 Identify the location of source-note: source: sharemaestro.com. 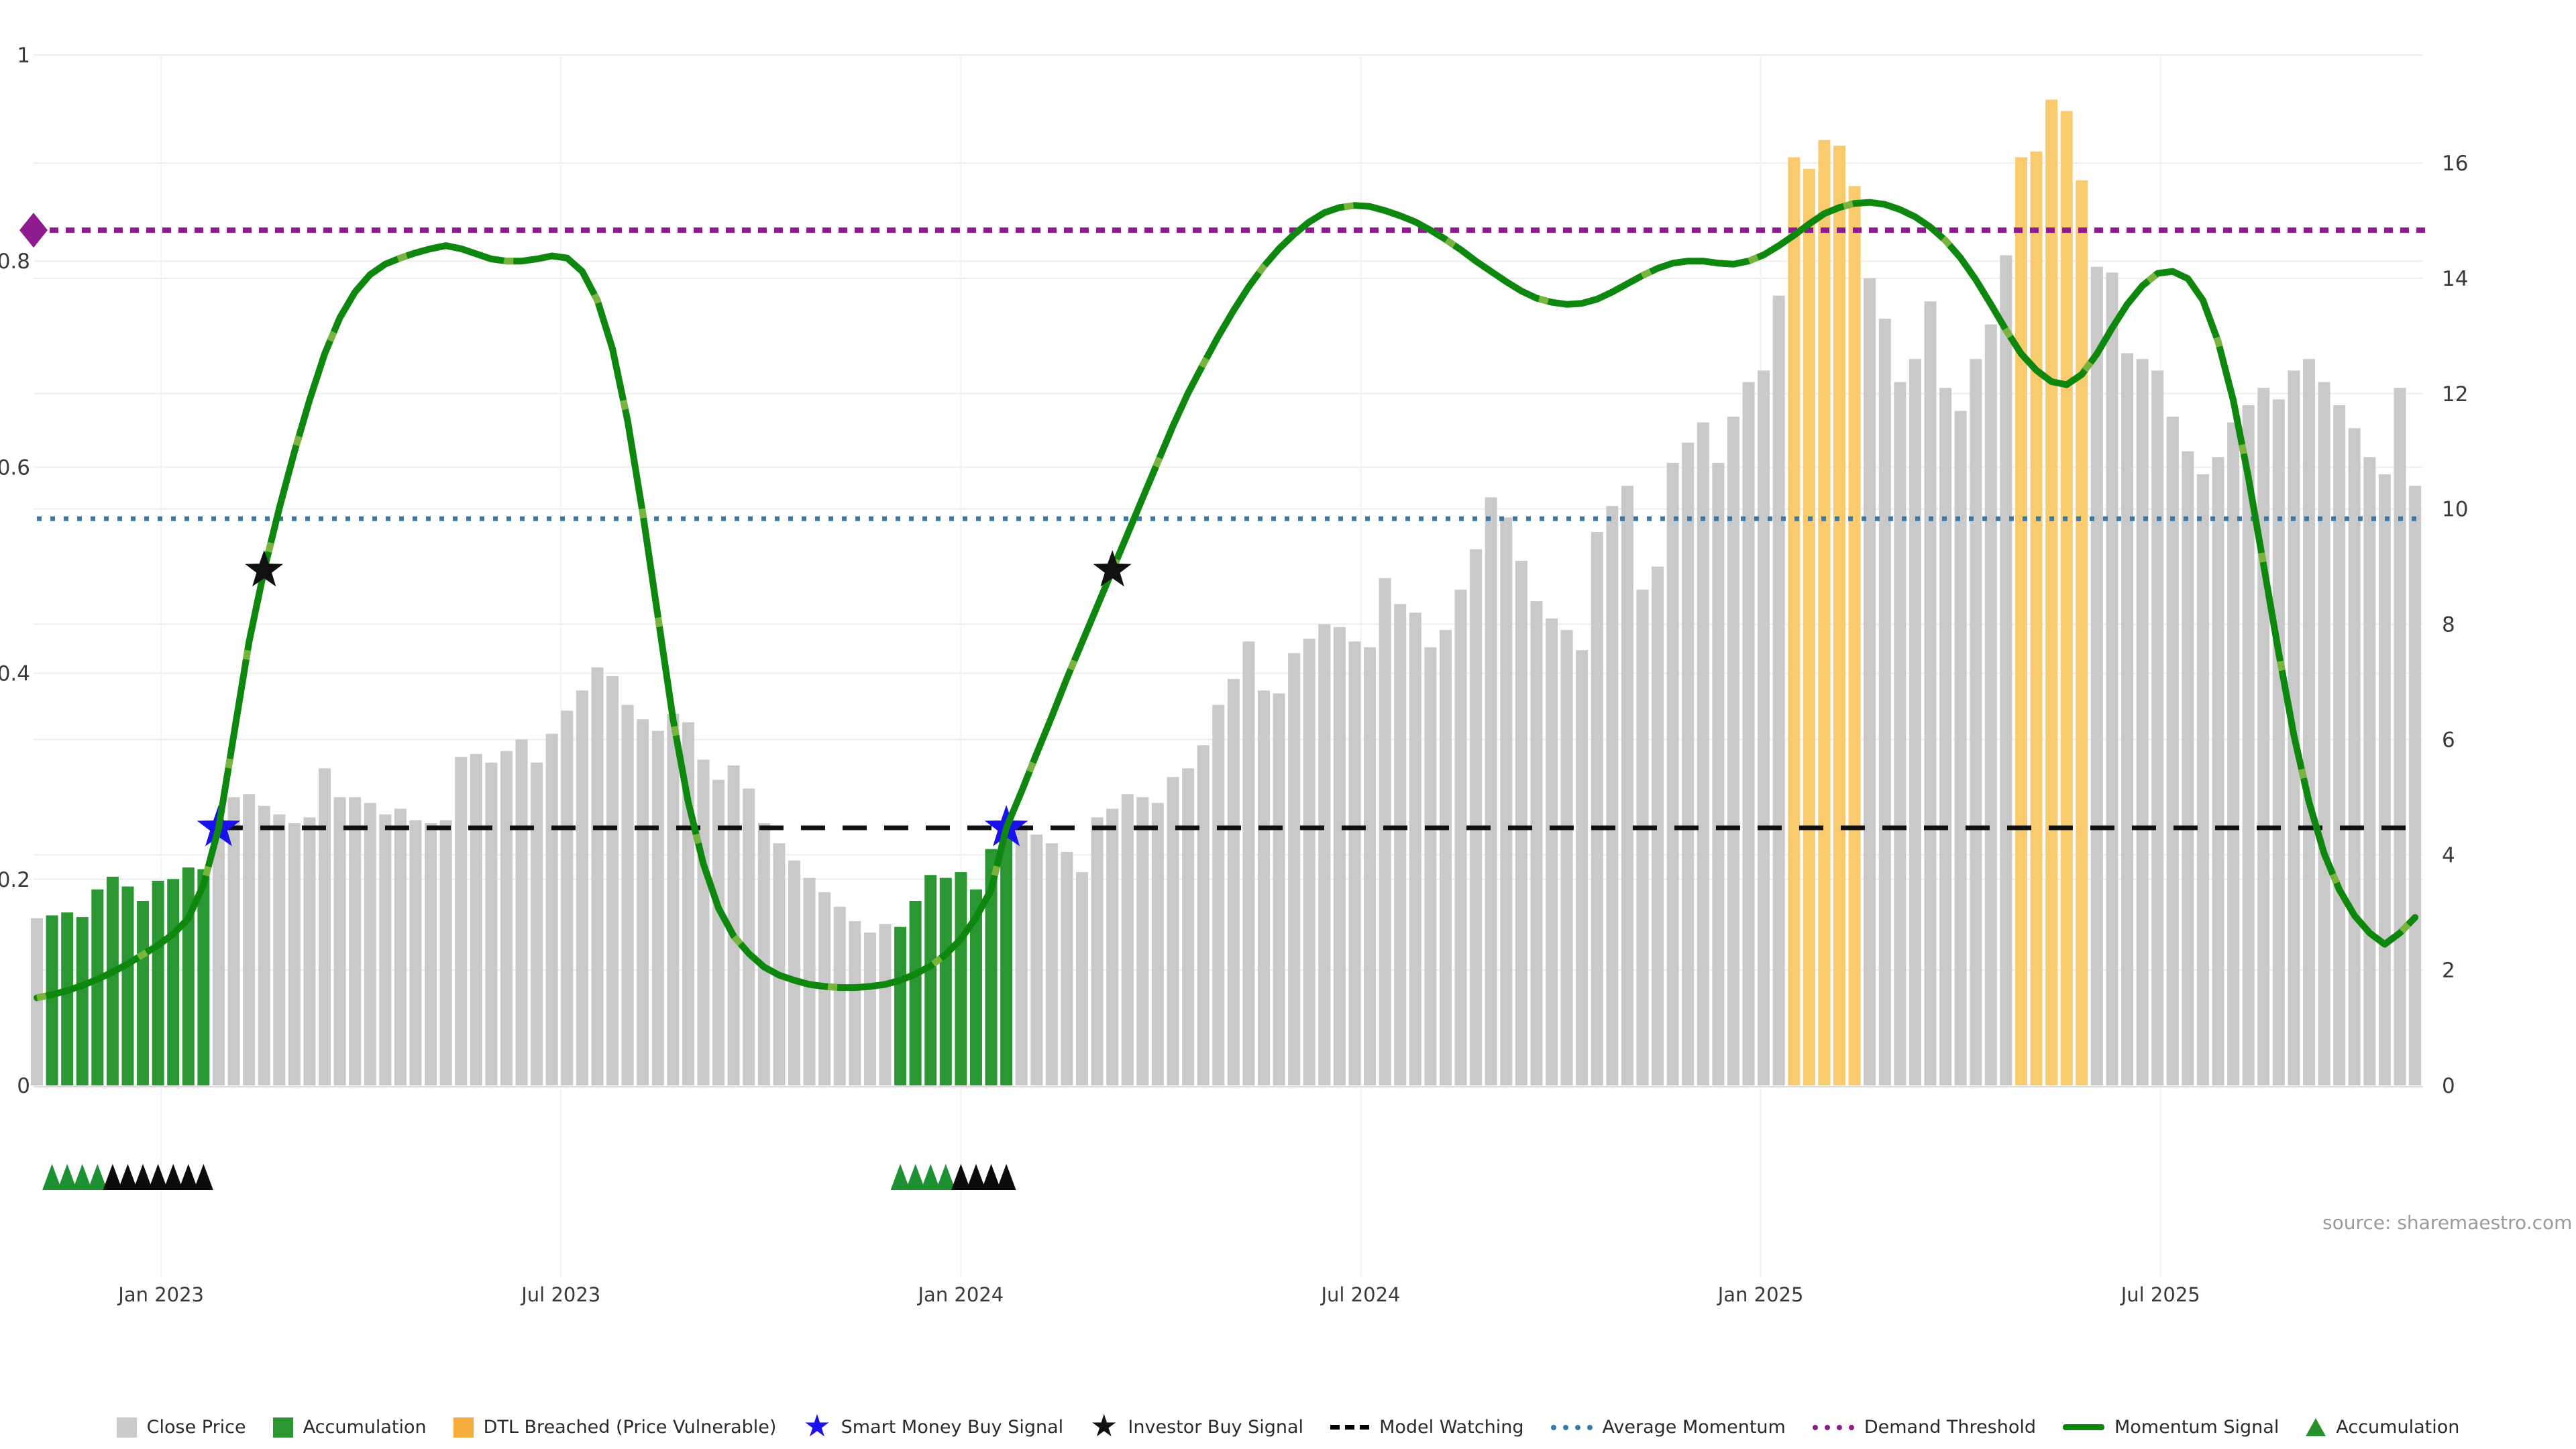
(2447, 1223).